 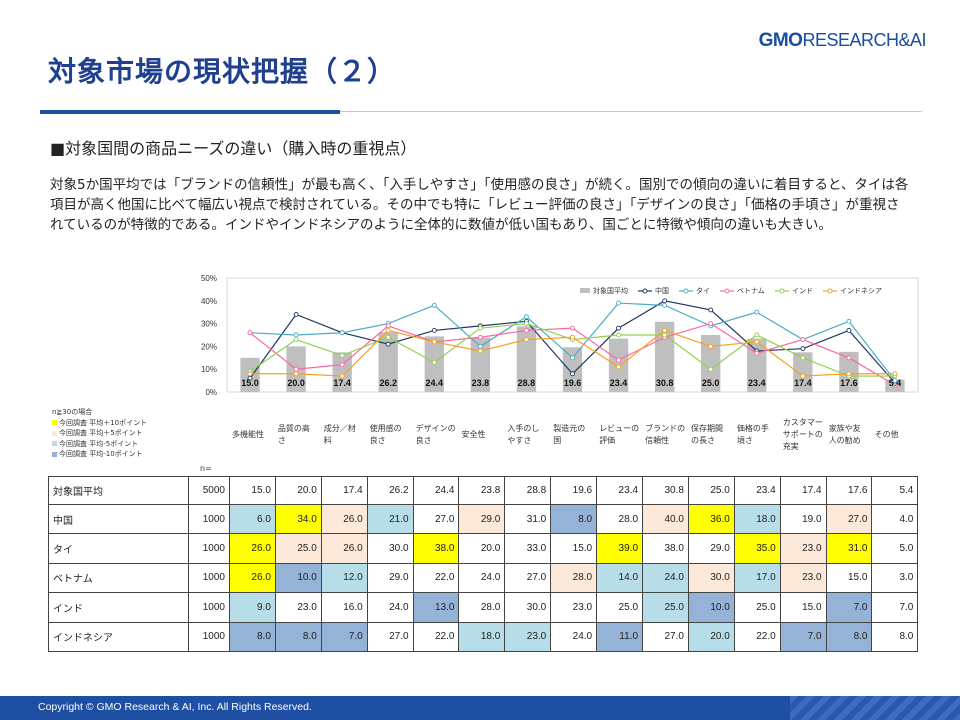 I want to click on table-cell: 24.0, so click(x=482, y=578).